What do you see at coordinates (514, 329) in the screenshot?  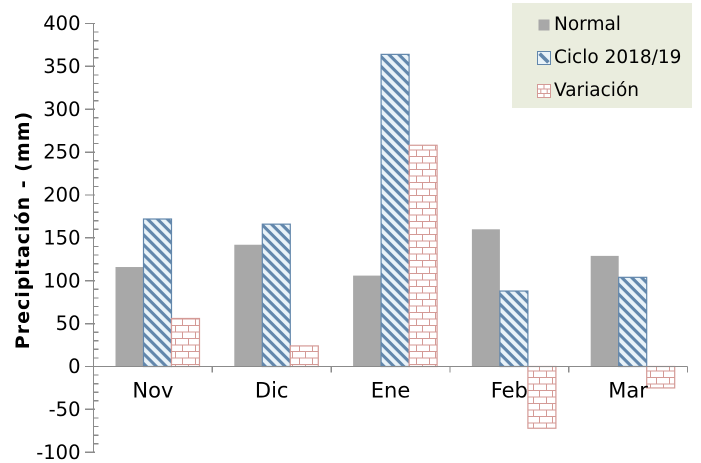 I see `bar-ciclo-2018-19-feb` at bounding box center [514, 329].